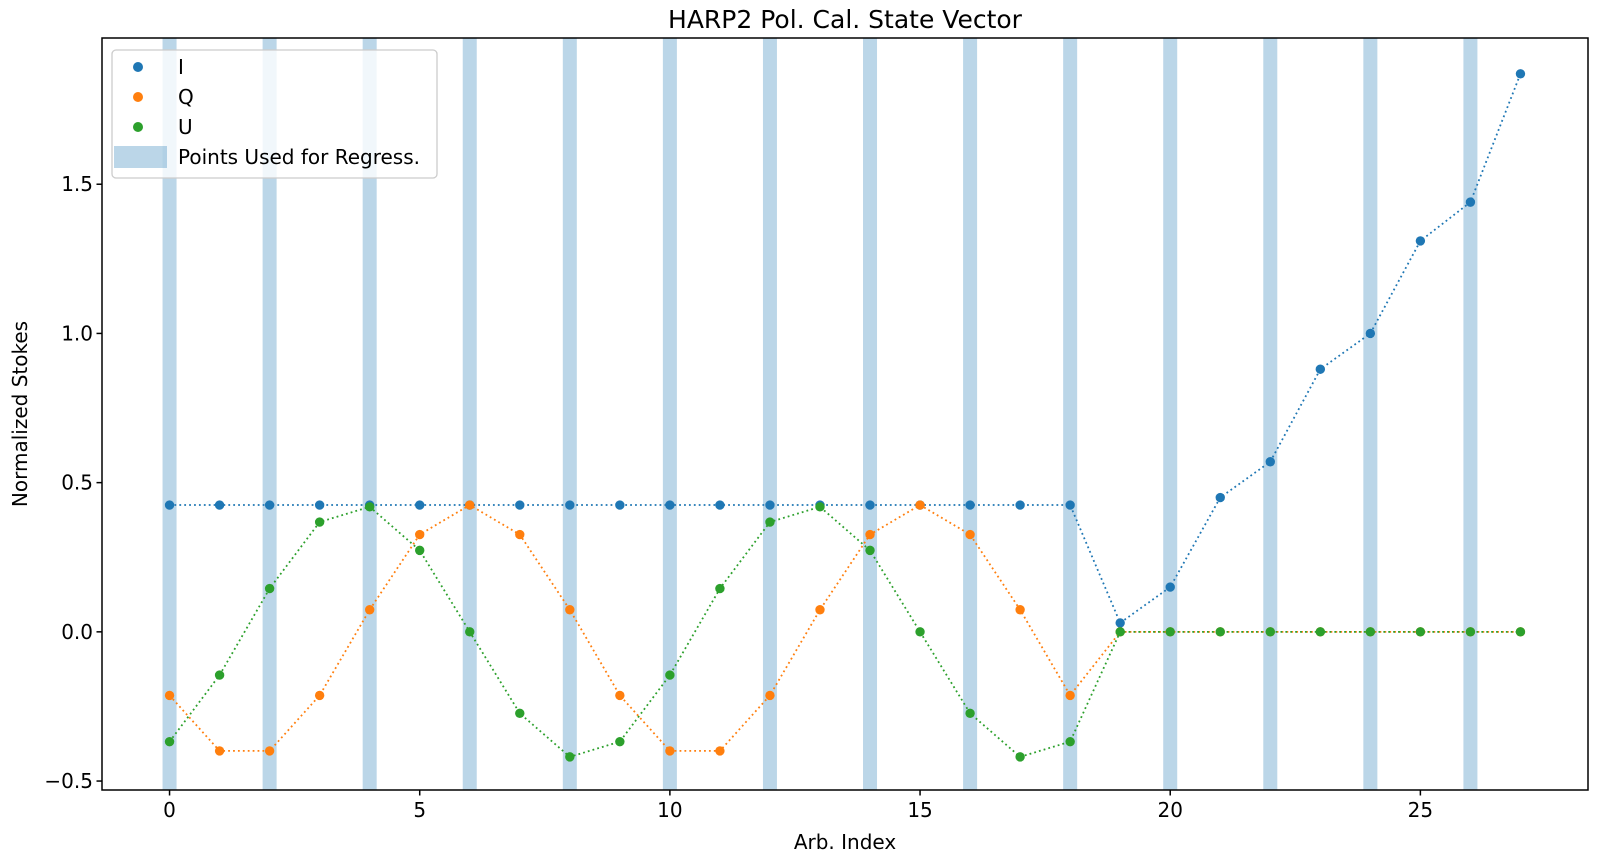 This screenshot has width=1603, height=859. What do you see at coordinates (845, 19) in the screenshot?
I see `chart-title: HARP2 Pol. Cal. State Vector` at bounding box center [845, 19].